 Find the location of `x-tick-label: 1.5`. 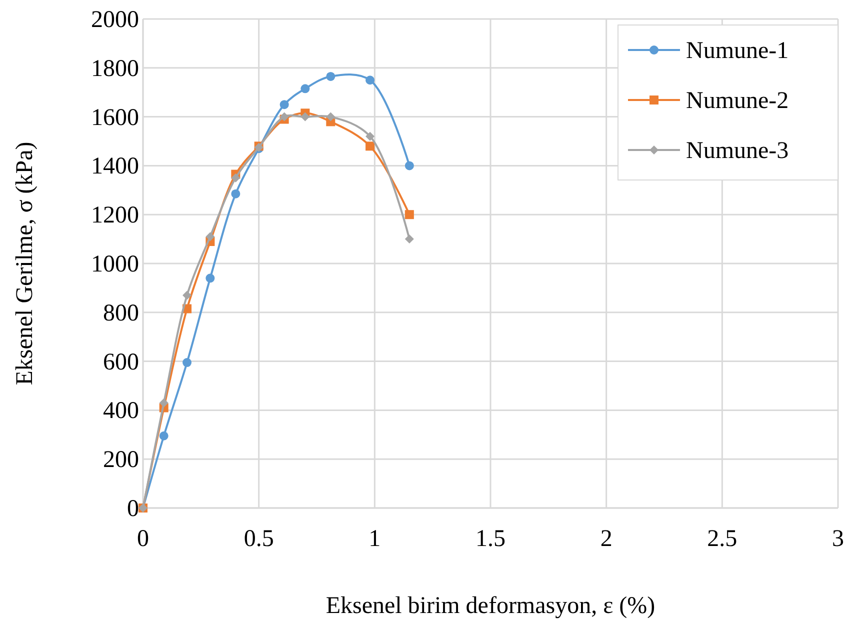

x-tick-label: 1.5 is located at coordinates (491, 539).